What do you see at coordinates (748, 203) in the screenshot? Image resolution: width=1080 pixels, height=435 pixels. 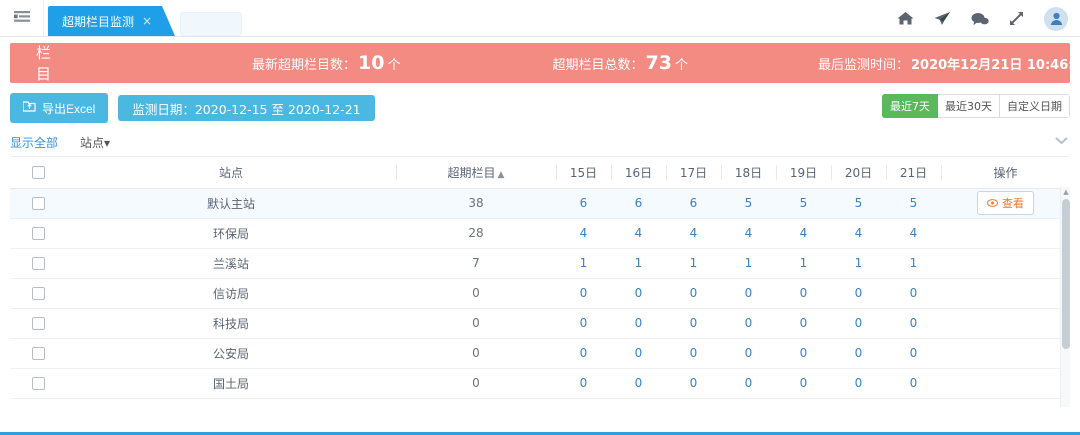 I see `cell-day-18: 5` at bounding box center [748, 203].